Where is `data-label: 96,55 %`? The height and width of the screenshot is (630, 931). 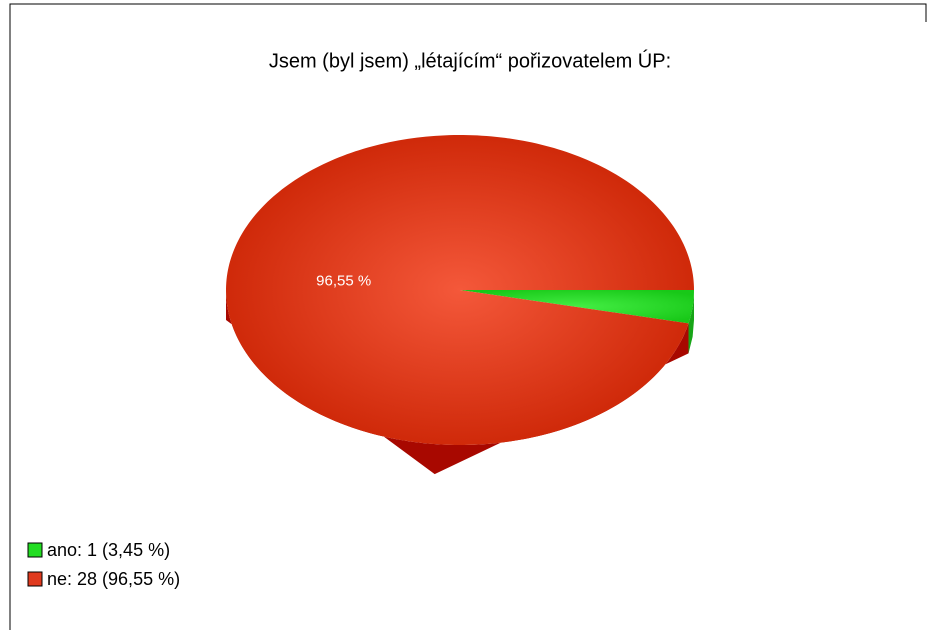 data-label: 96,55 % is located at coordinates (343, 281).